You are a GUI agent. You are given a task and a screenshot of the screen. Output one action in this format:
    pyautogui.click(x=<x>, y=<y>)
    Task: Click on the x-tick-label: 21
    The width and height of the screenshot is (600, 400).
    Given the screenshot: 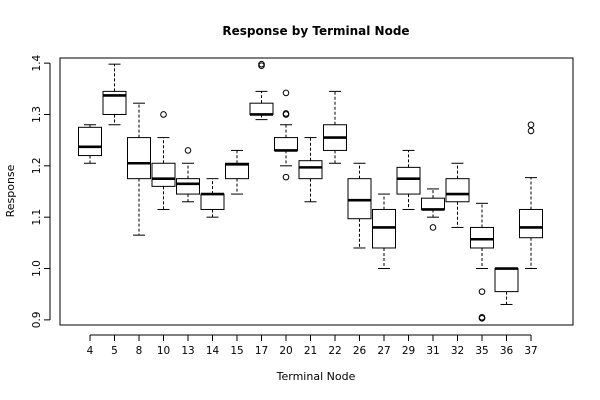 What is the action you would take?
    pyautogui.click(x=310, y=351)
    